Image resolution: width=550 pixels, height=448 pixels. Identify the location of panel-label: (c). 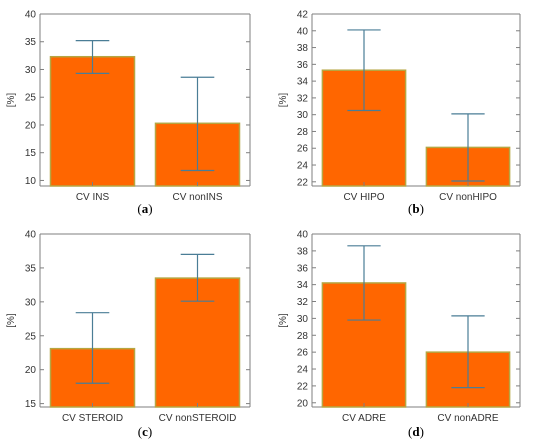
(145, 431).